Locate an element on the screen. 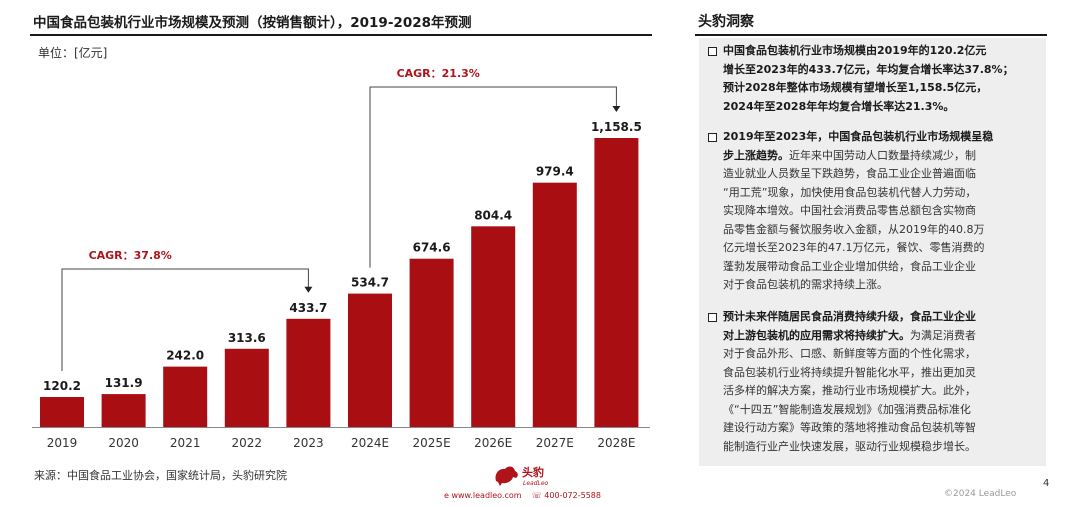 The height and width of the screenshot is (507, 1080). page-title: 中国食品包装机行业市场规模及预测（按销售额计），2019-2028年预测 is located at coordinates (252, 23).